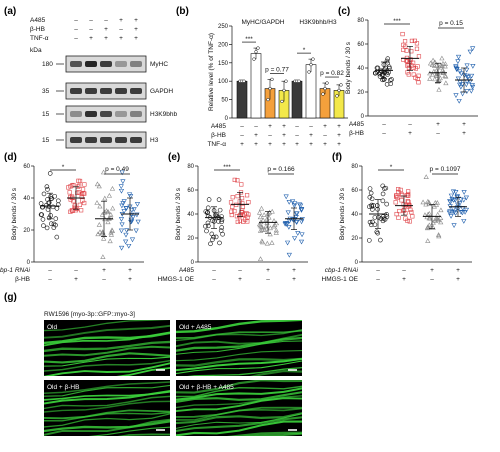  I want to click on panel-label-d: (d), so click(10, 157).